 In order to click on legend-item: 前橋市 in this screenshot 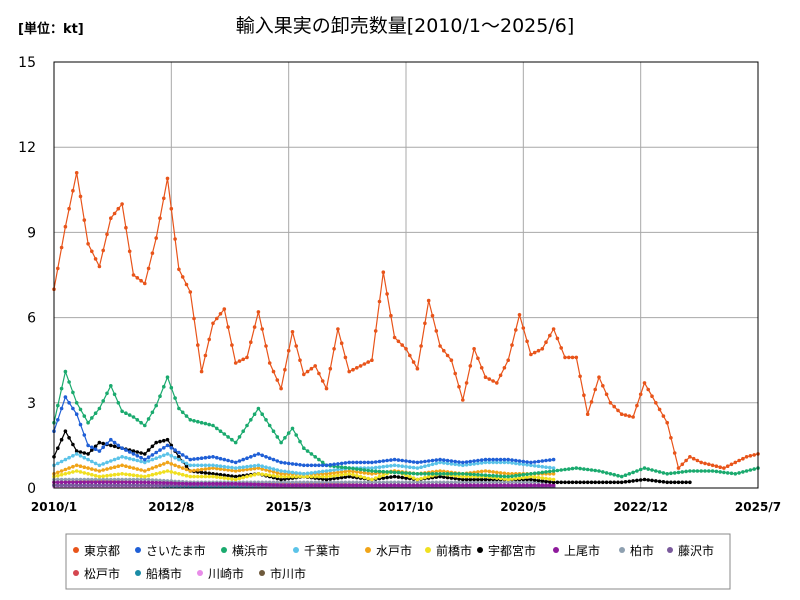, I will do `click(448, 550)`.